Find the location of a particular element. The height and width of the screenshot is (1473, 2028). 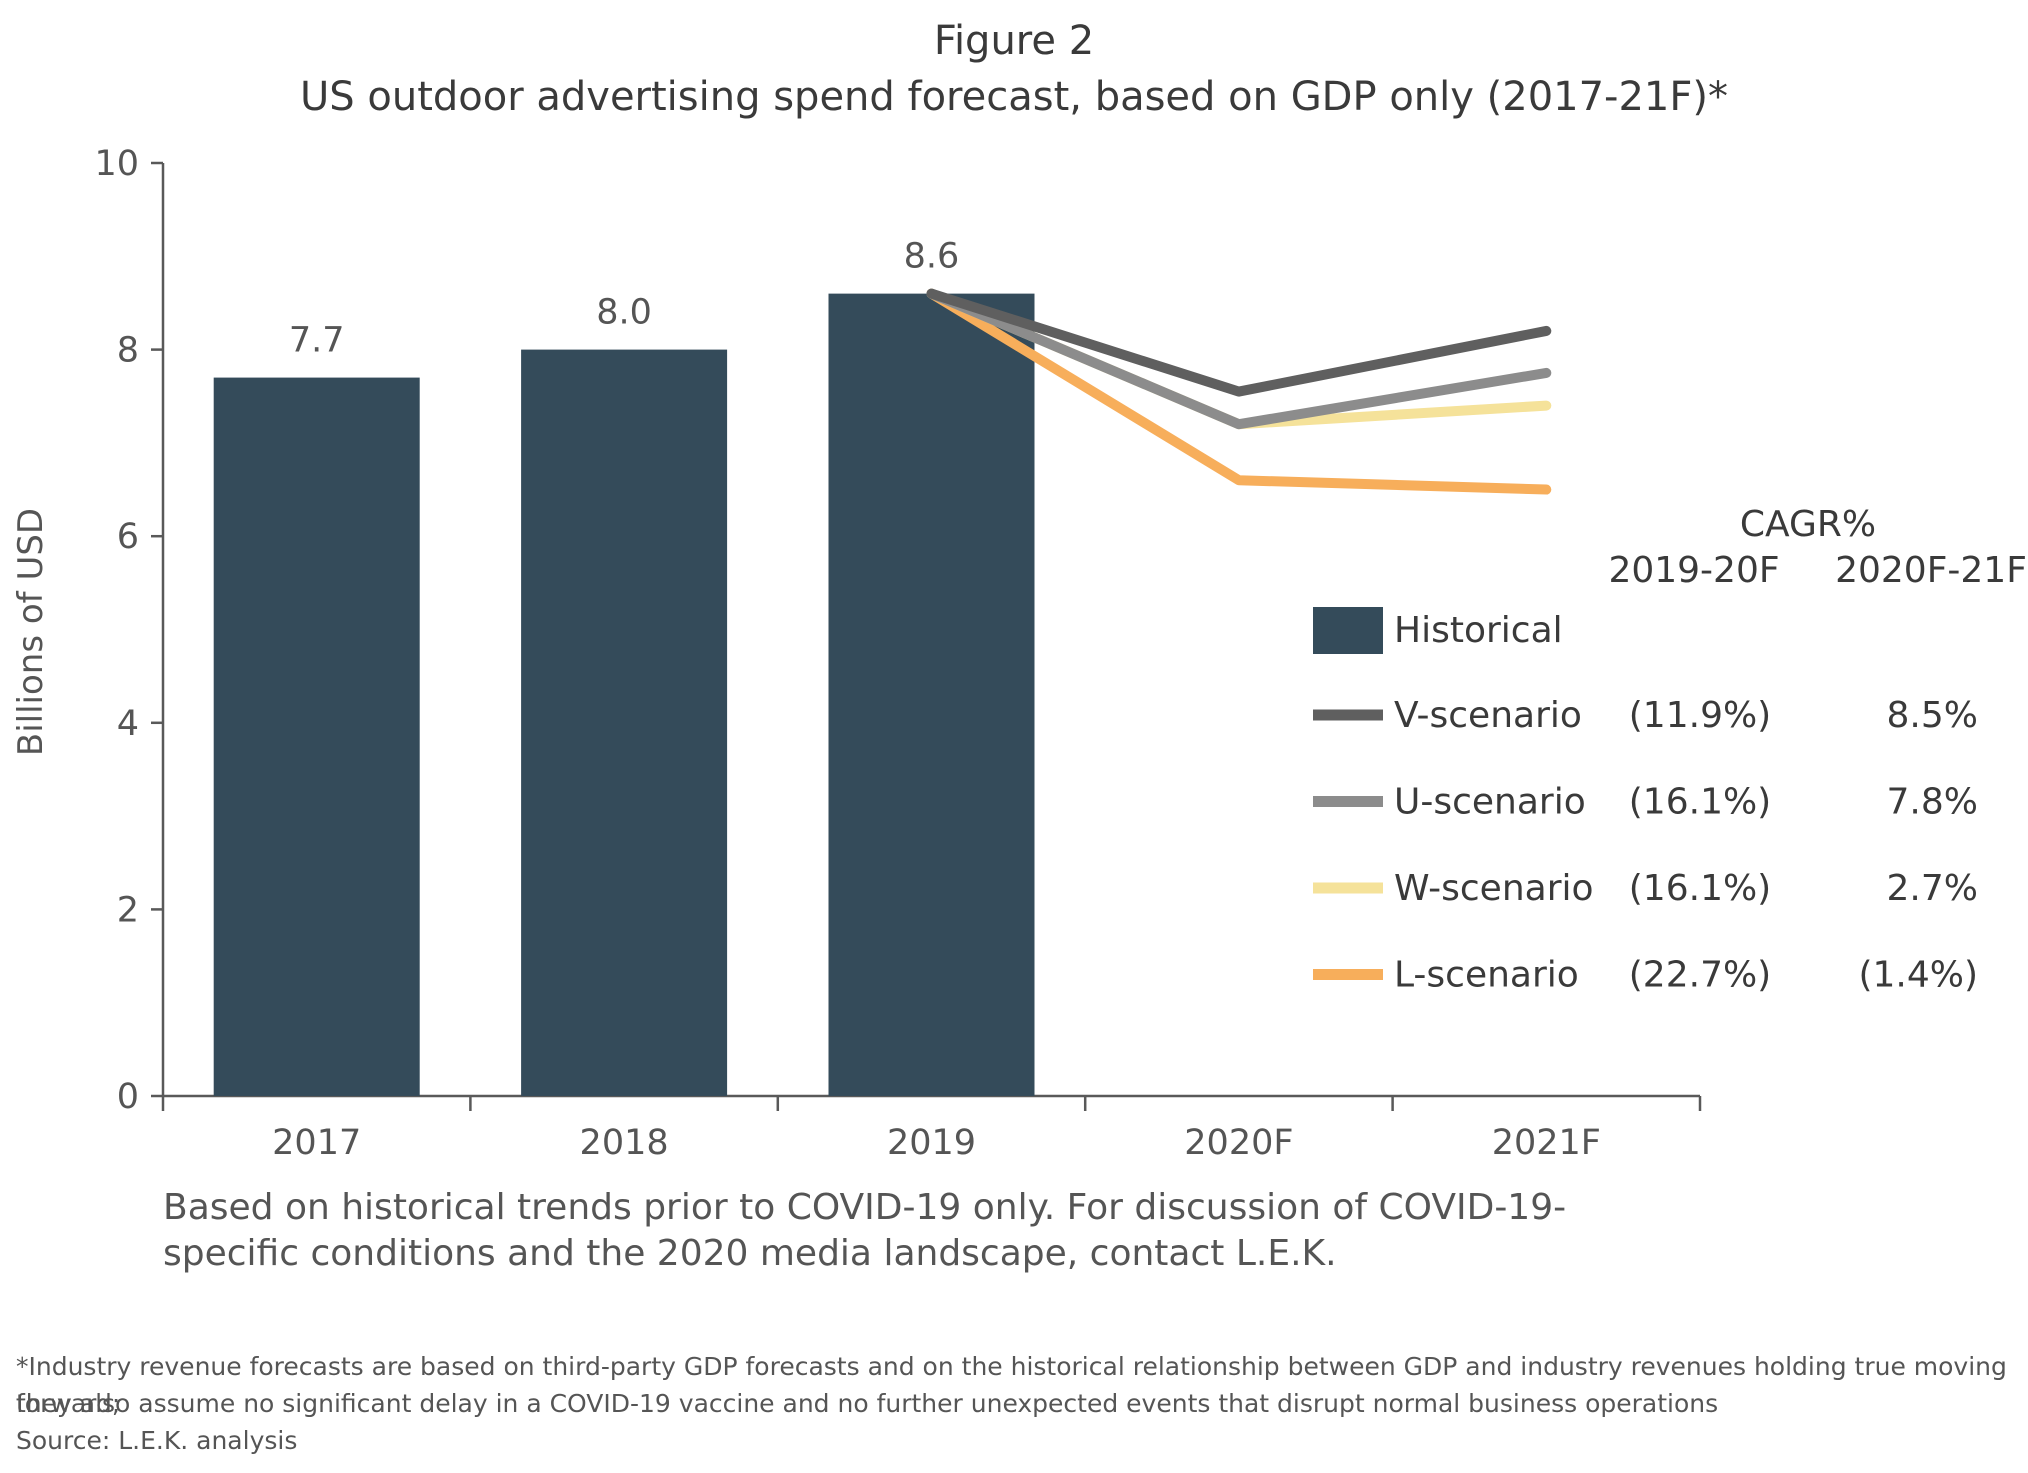

cagr-value-2020f-21f: (1.4%) is located at coordinates (1918, 975).